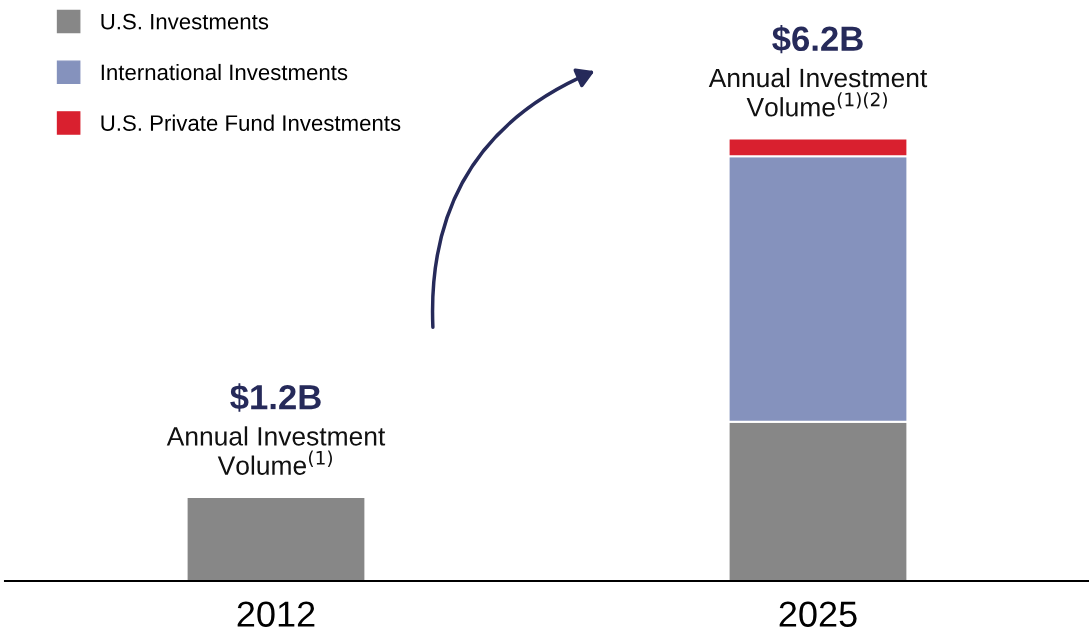  What do you see at coordinates (185, 21) in the screenshot?
I see `legend-label: U.S. Investments` at bounding box center [185, 21].